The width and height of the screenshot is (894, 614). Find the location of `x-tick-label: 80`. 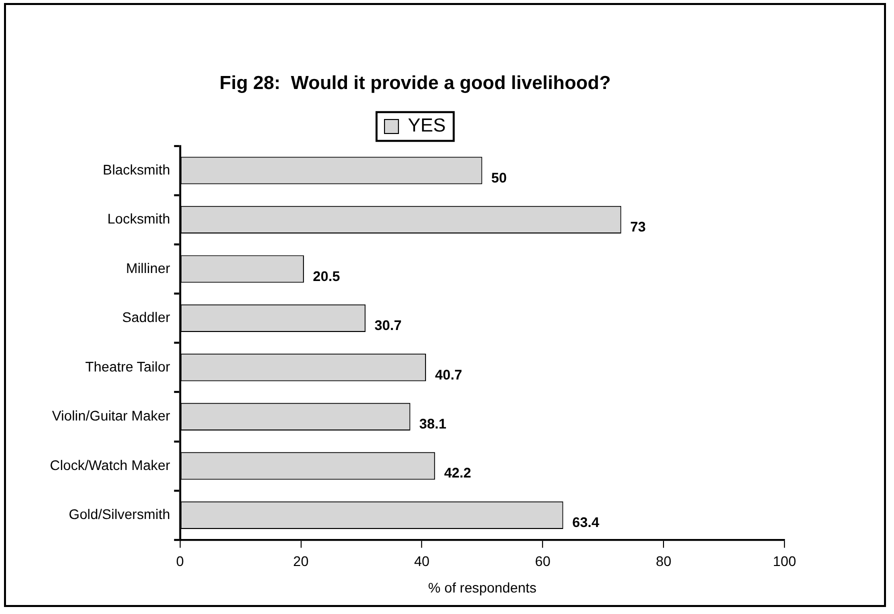

x-tick-label: 80 is located at coordinates (664, 560).